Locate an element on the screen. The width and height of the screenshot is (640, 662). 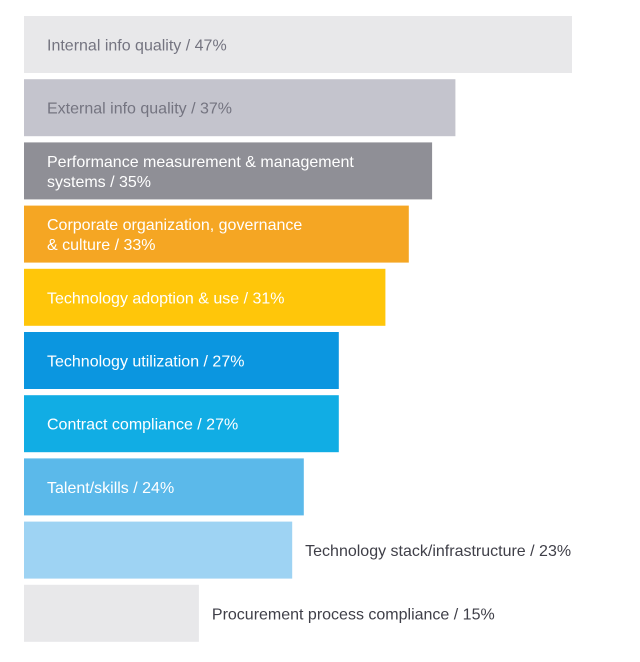
bar-label-0: Internal info quality / 47% is located at coordinates (137, 46).